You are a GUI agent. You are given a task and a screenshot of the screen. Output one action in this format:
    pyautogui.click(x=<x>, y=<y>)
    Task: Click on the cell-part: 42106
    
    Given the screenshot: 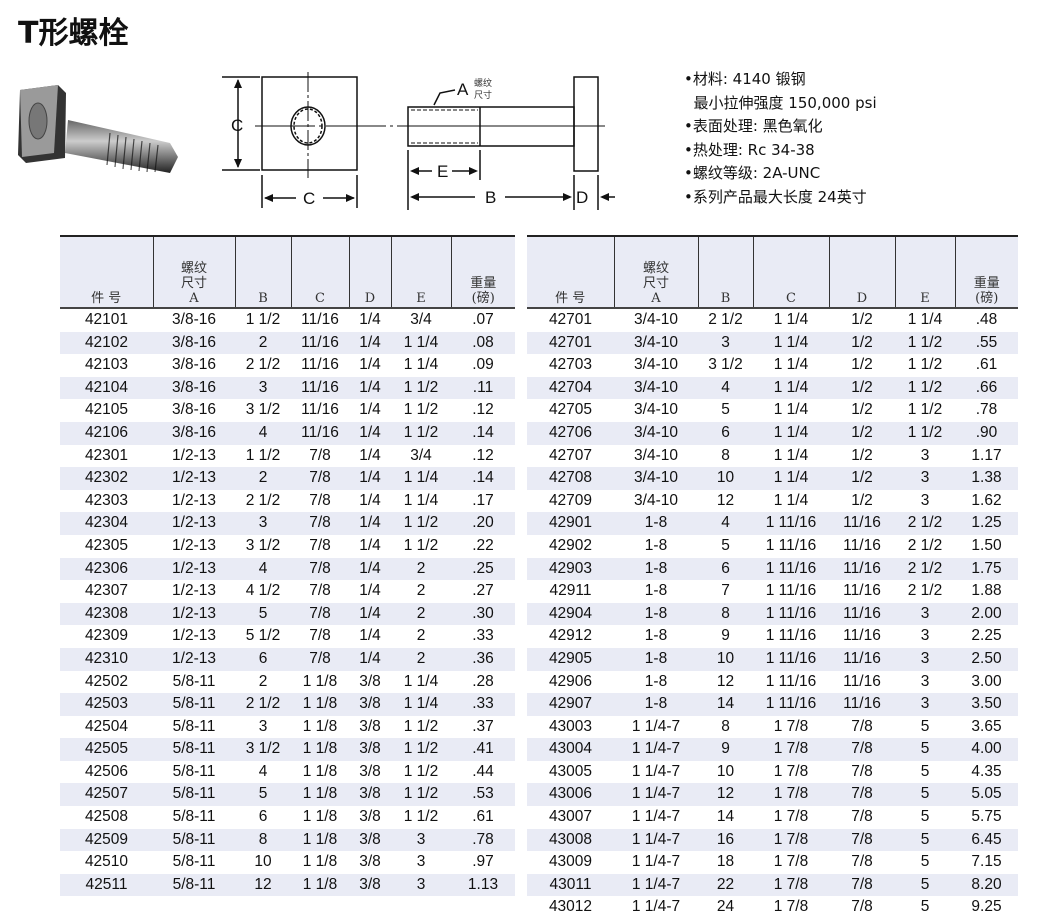 What is the action you would take?
    pyautogui.click(x=106, y=432)
    